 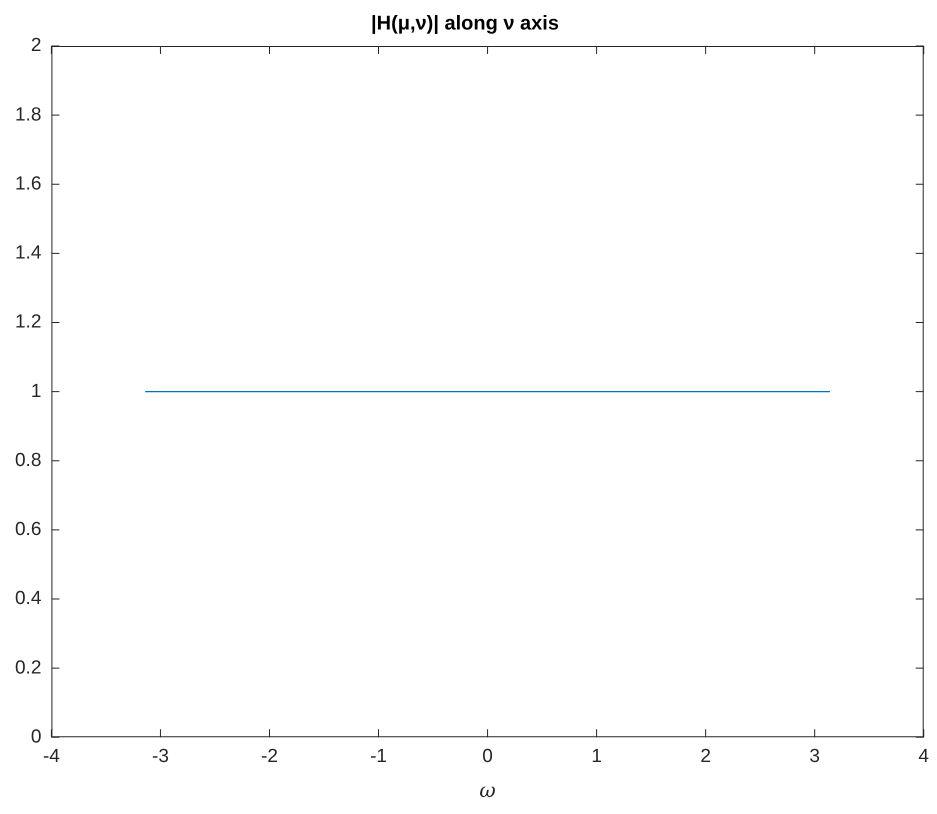 I want to click on x-tick-label: -3, so click(x=160, y=756).